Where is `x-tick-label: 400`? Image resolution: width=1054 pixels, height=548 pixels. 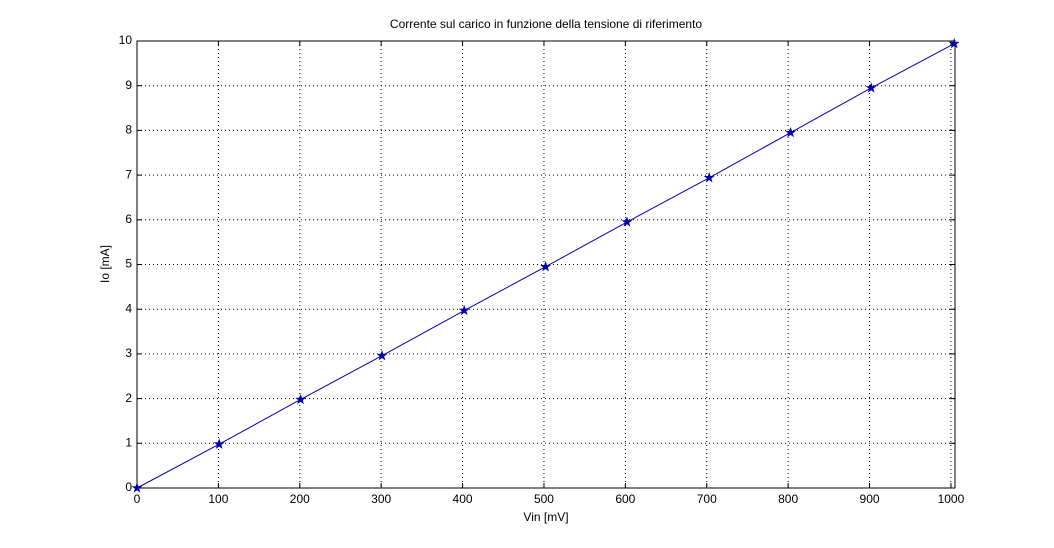 x-tick-label: 400 is located at coordinates (463, 499).